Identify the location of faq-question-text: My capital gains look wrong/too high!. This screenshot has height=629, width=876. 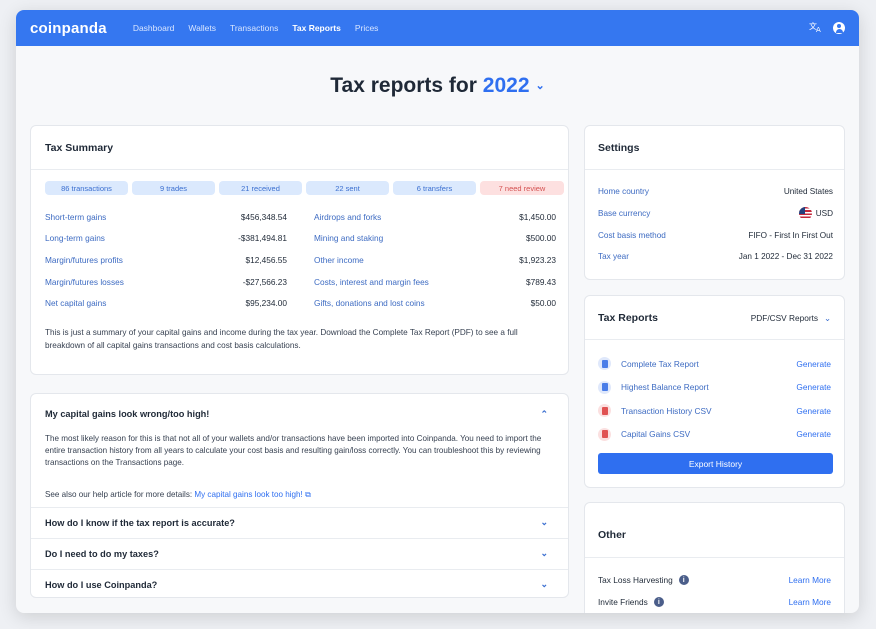
(127, 414).